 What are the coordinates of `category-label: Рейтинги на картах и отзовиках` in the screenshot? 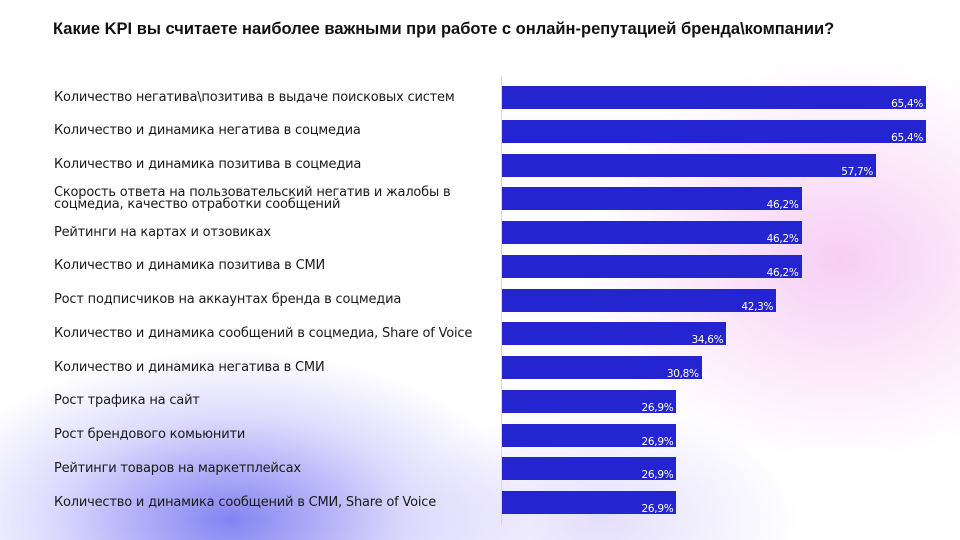 It's located at (162, 232).